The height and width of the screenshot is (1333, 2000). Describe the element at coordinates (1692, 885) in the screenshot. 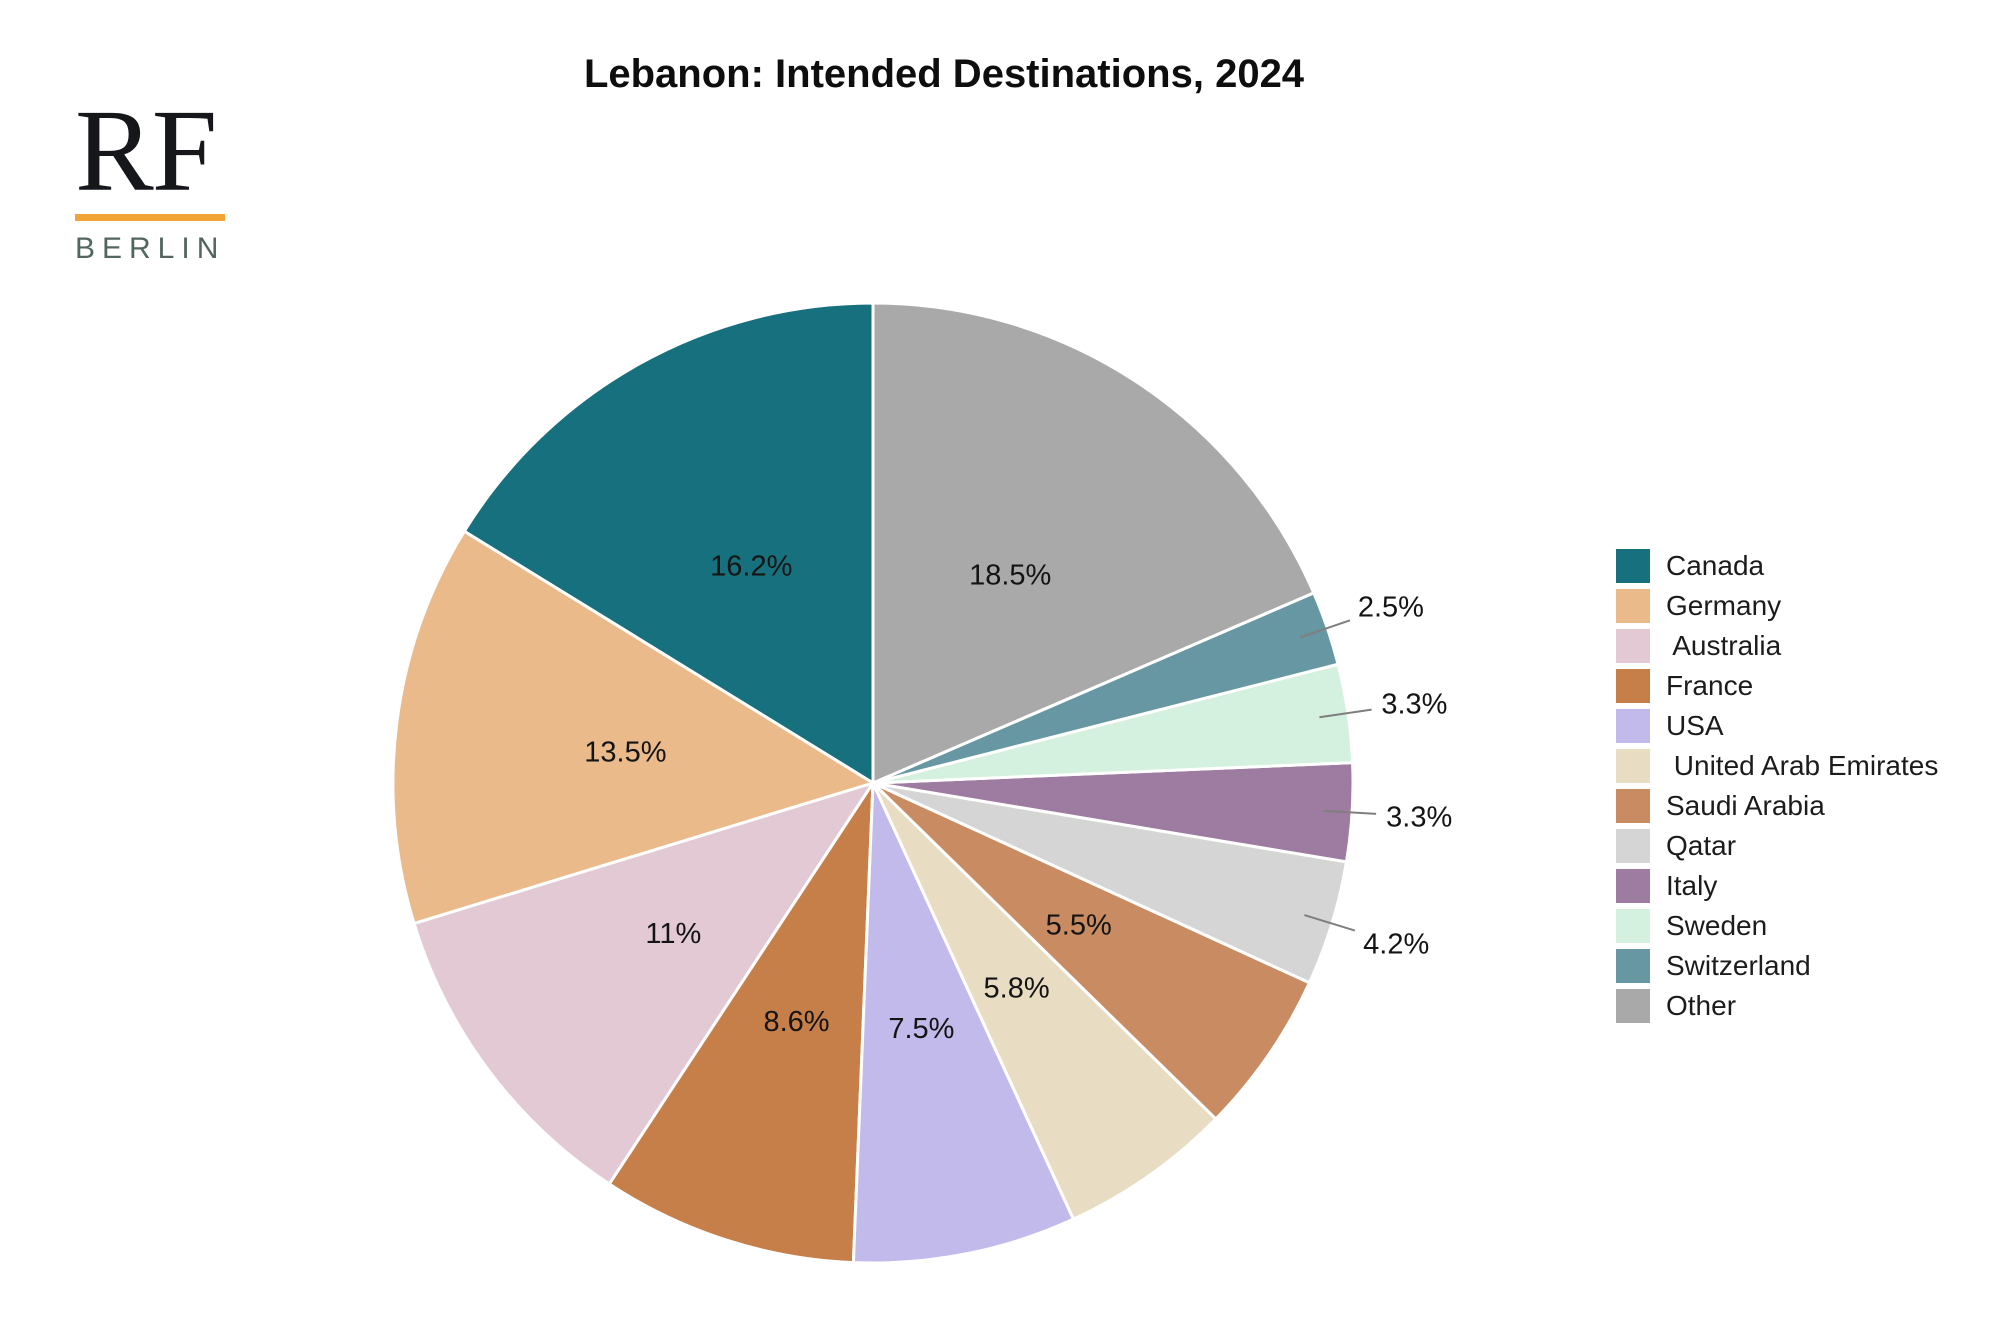

I see `legend-label-italy: Italy` at that location.